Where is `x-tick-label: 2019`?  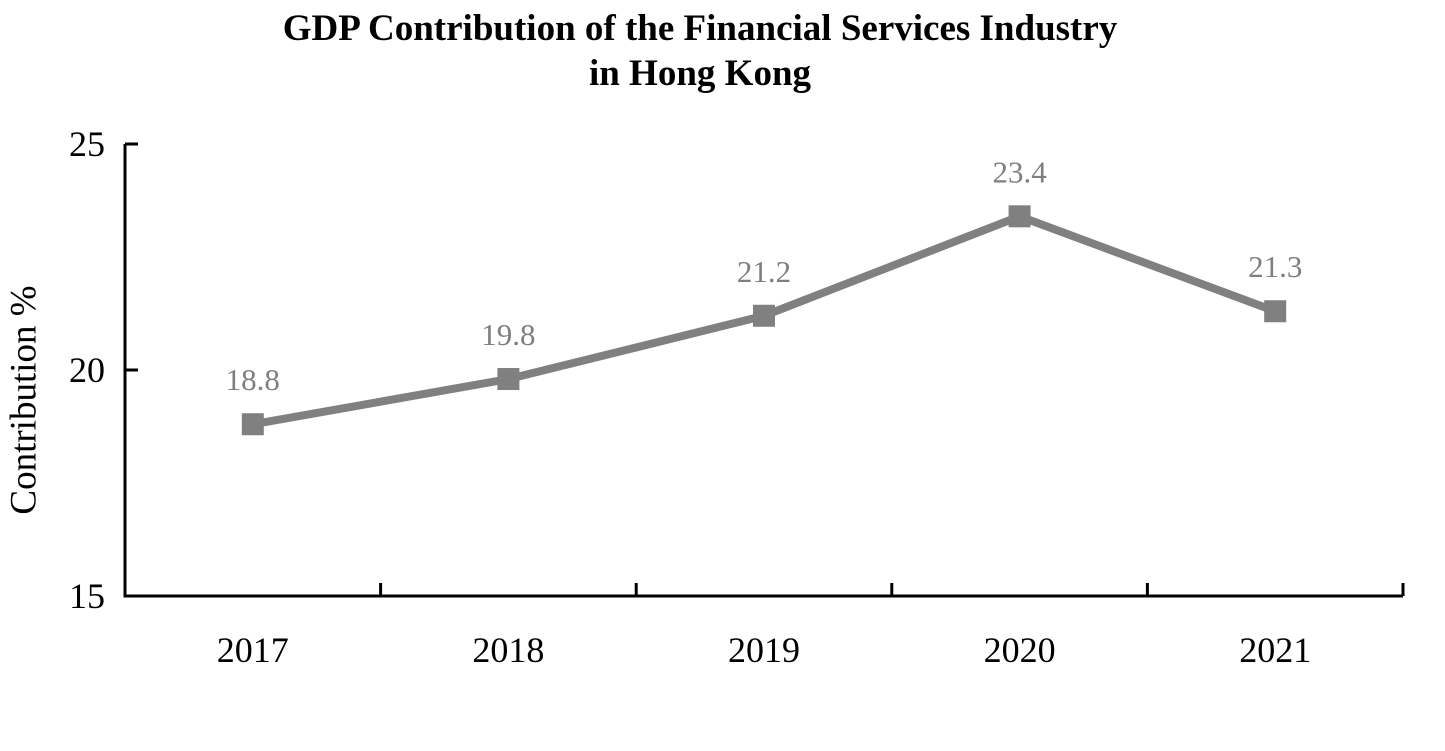 x-tick-label: 2019 is located at coordinates (764, 650).